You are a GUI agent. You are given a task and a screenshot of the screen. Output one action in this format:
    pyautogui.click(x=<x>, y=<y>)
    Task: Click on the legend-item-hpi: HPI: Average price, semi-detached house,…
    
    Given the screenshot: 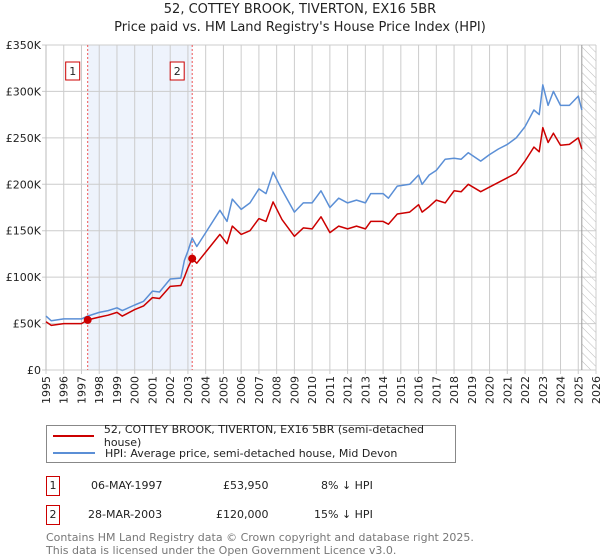 What is the action you would take?
    pyautogui.click(x=225, y=453)
    